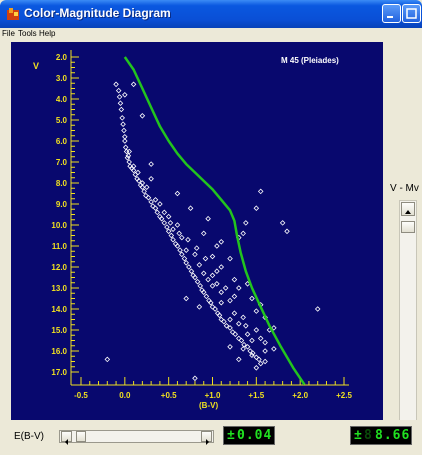 The image size is (422, 455). I want to click on y-tick-label: 12.0, so click(59, 267).